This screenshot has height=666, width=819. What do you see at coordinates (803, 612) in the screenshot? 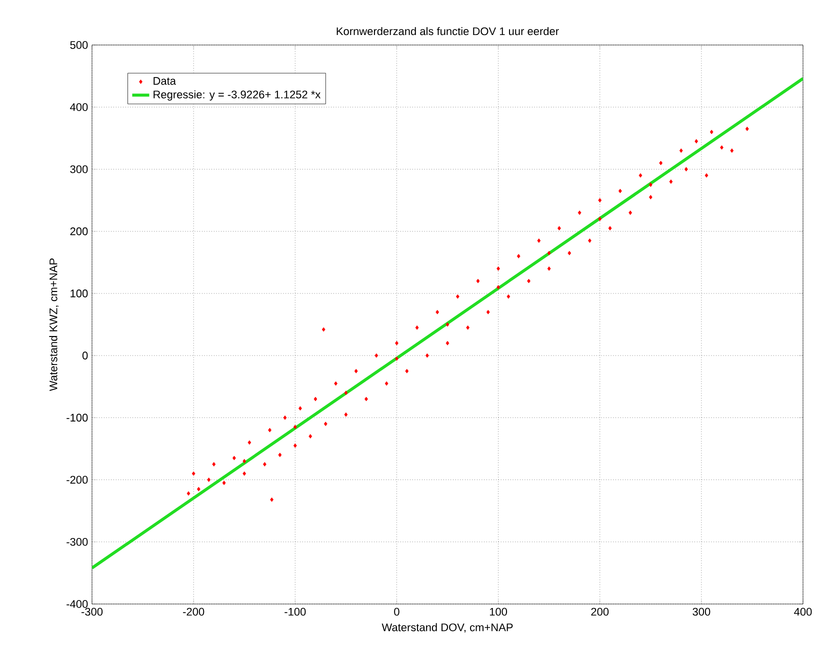
I see `x-tick-label: 400` at bounding box center [803, 612].